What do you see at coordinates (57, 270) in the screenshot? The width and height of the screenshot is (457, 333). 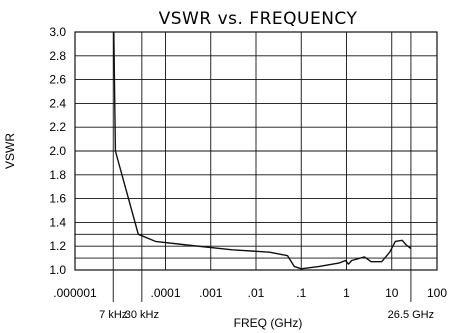 I see `y-tick-label: 1.0` at bounding box center [57, 270].